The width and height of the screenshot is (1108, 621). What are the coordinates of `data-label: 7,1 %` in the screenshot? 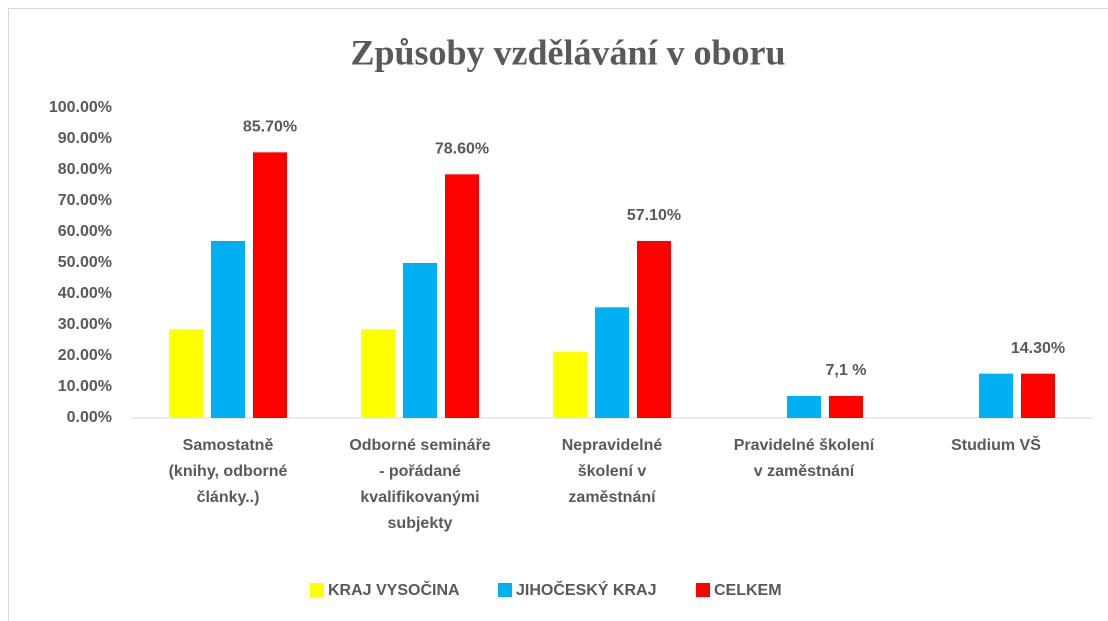 It's located at (846, 370).